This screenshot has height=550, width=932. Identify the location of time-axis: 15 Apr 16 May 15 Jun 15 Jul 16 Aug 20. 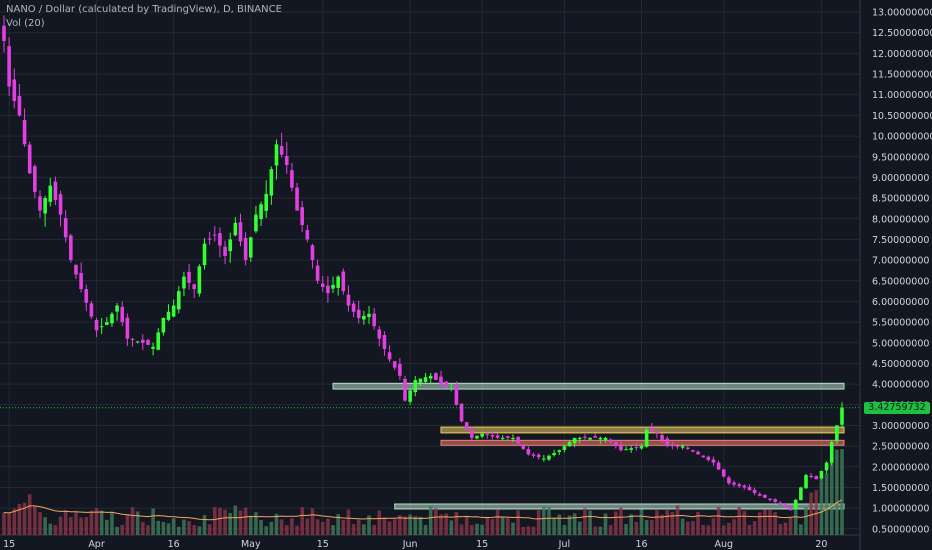
(415, 544).